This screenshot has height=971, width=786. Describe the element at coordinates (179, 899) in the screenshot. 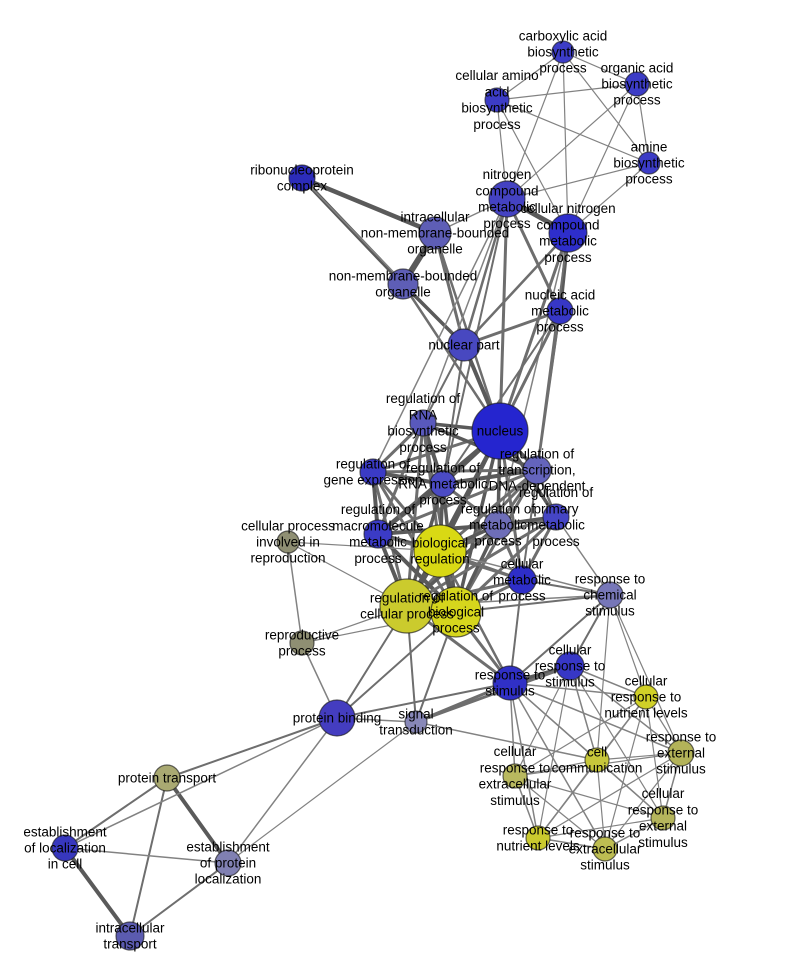

I see `graph-edge-establishment-of-protein-localization--intracellular-transport` at that location.